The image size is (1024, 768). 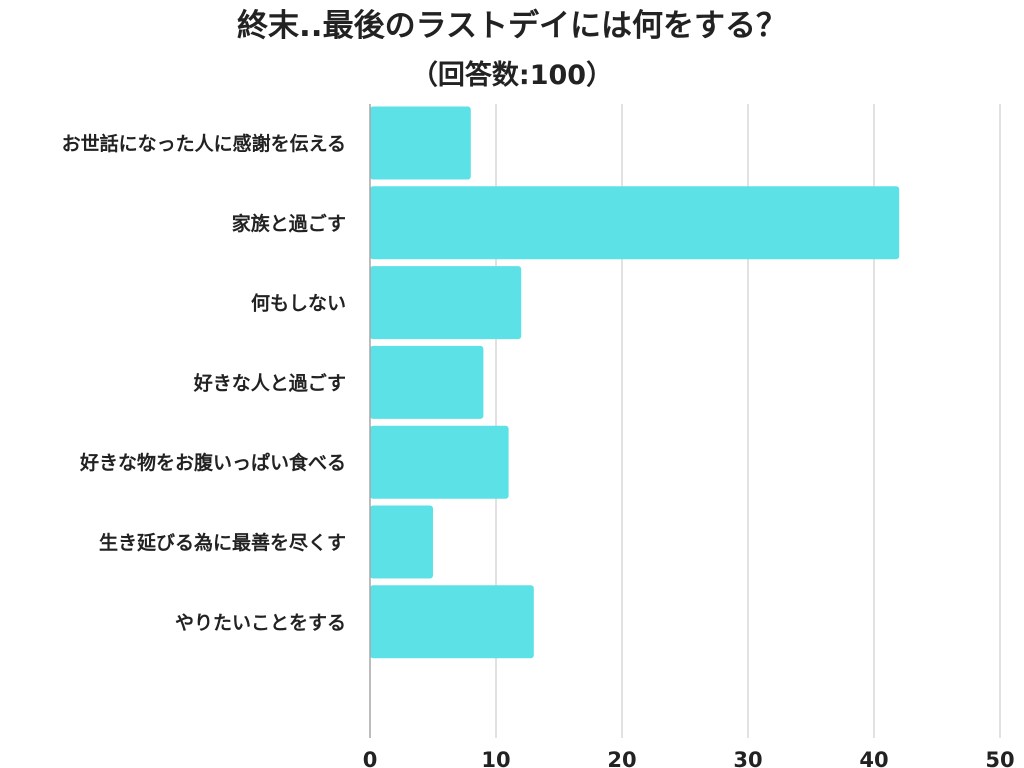 I want to click on category-label-3: 好きな人と過ごす, so click(x=269, y=382).